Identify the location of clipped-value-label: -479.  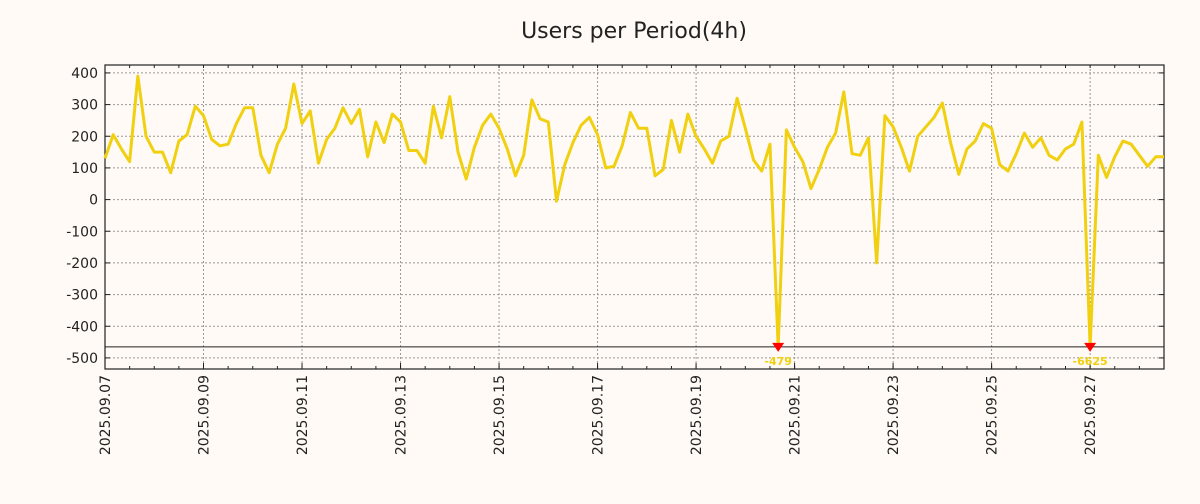
(778, 361).